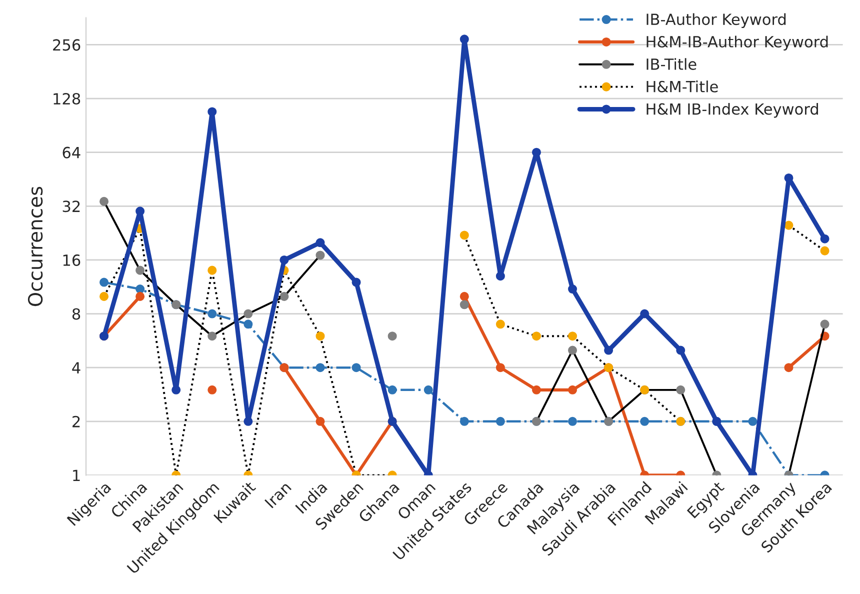  What do you see at coordinates (716, 20) in the screenshot?
I see `legend-label: IB-Author Keyword` at bounding box center [716, 20].